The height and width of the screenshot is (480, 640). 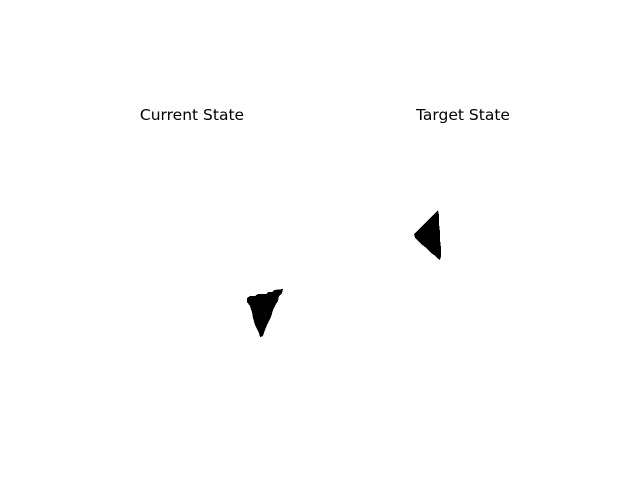 I want to click on target-state-title: Target State, so click(x=463, y=115).